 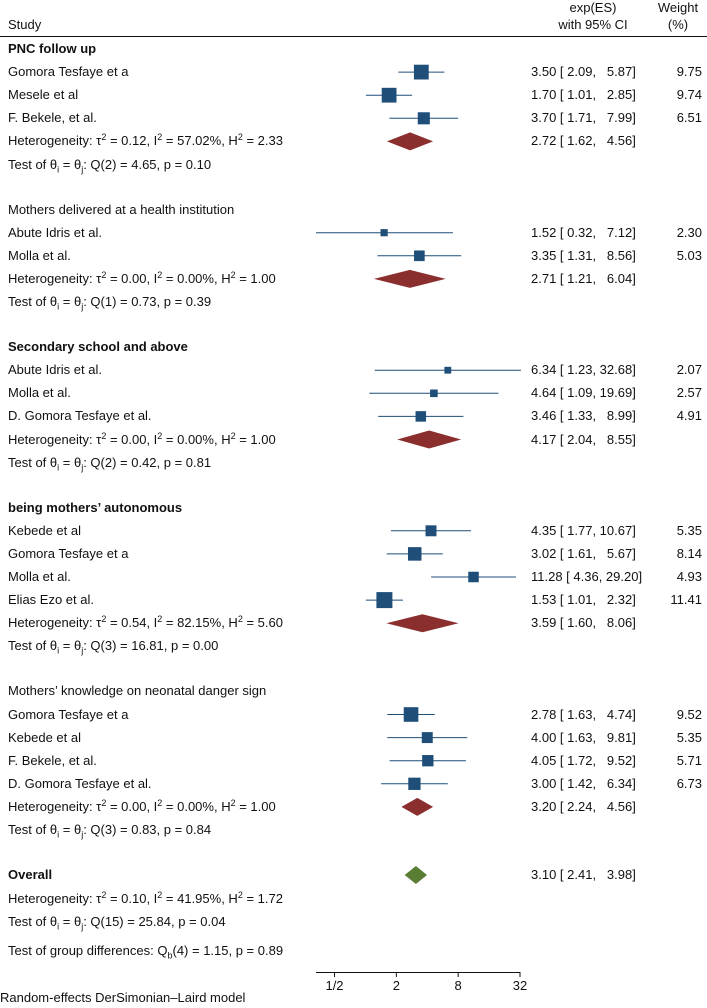 I want to click on study-es-ci: 1.70 [ 1.01, 2.85], so click(x=583, y=95).